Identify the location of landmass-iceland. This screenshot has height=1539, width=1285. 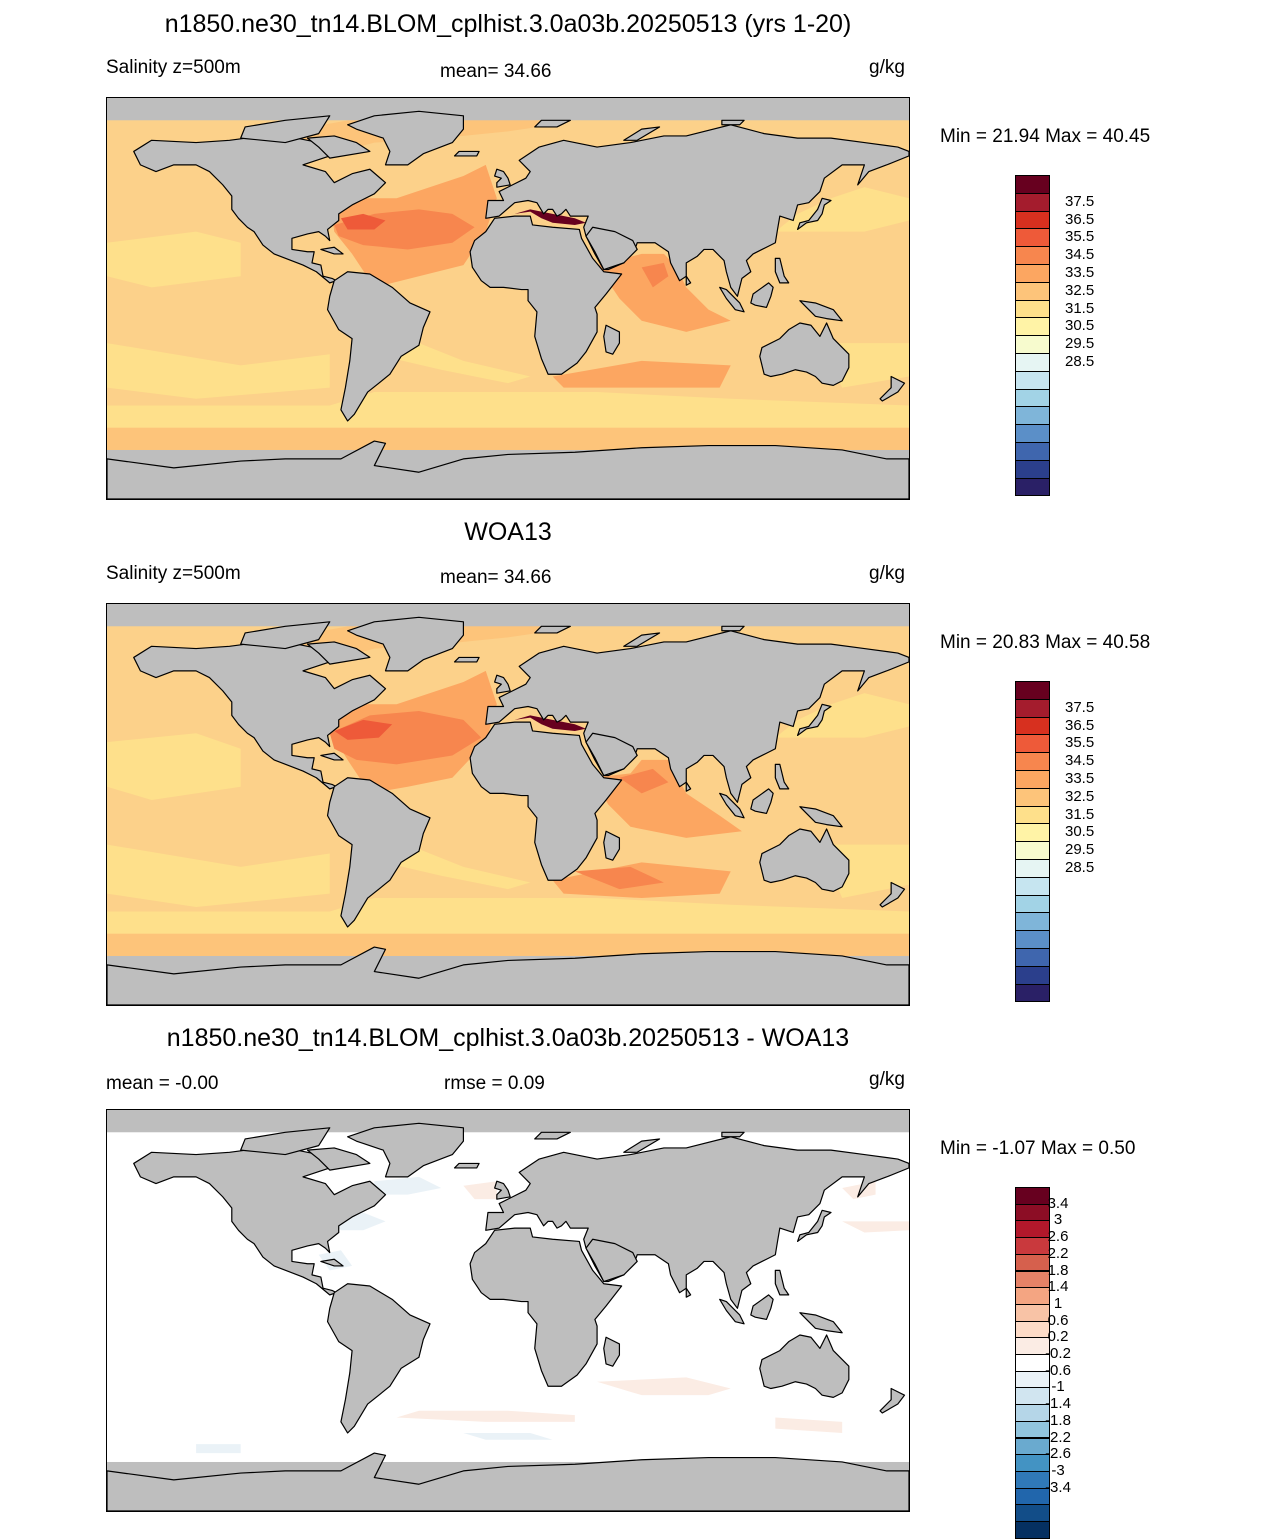
(466, 1165).